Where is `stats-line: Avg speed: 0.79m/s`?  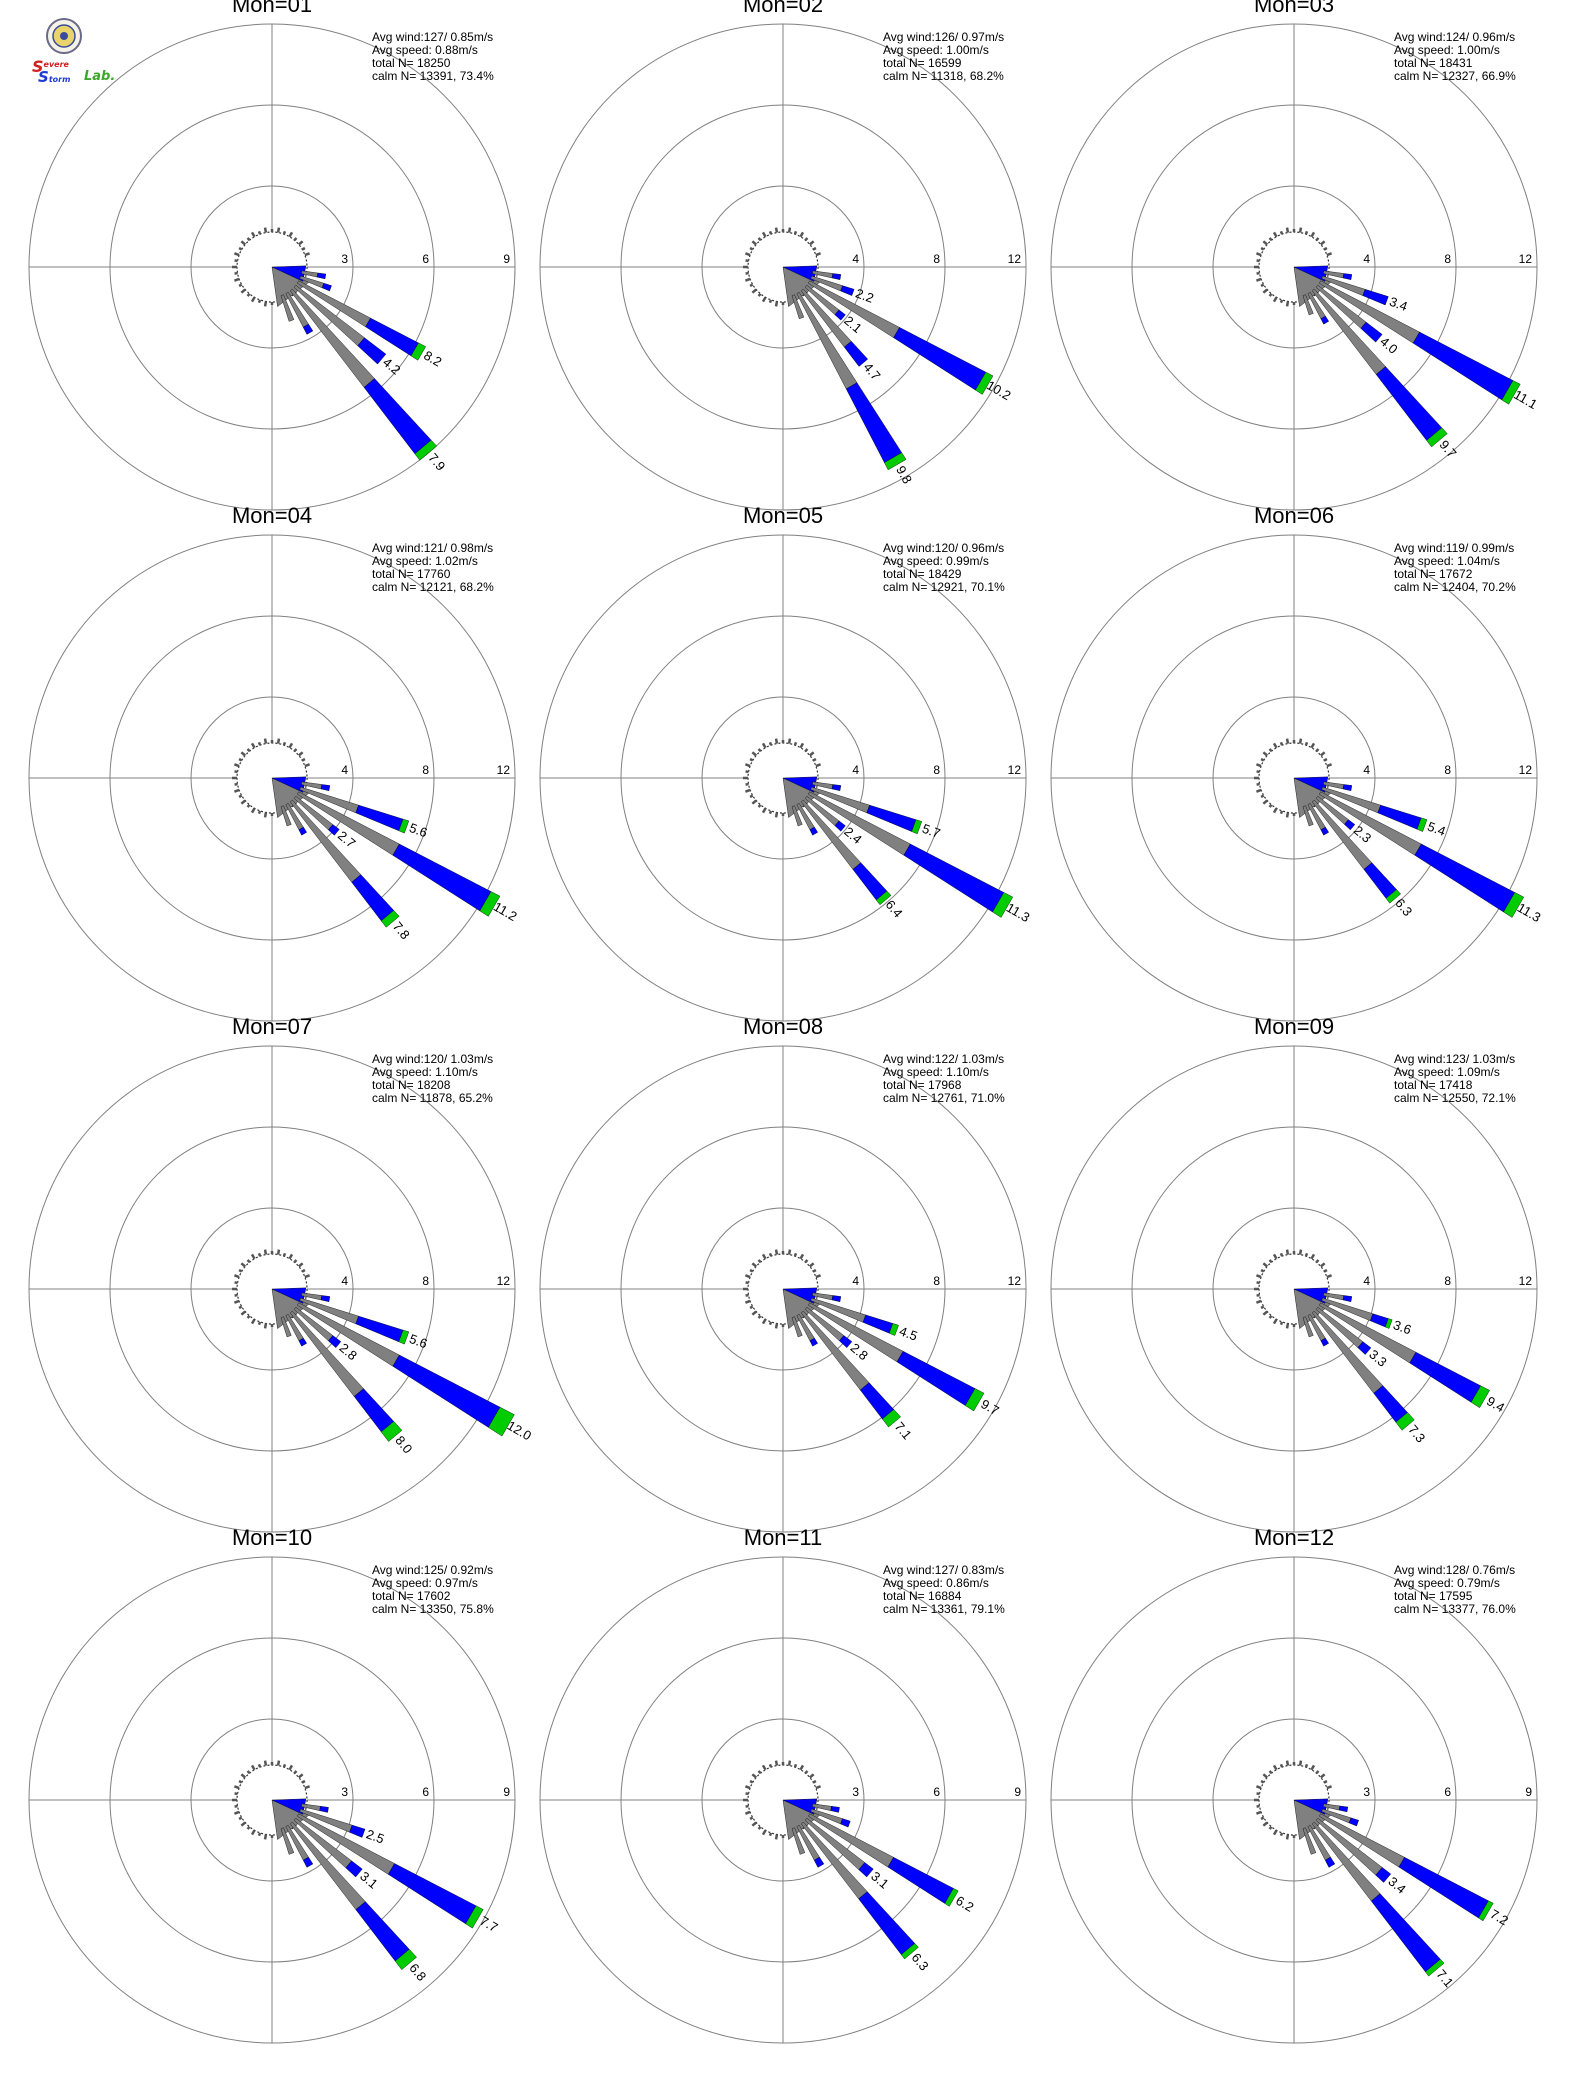 stats-line: Avg speed: 0.79m/s is located at coordinates (1447, 1583).